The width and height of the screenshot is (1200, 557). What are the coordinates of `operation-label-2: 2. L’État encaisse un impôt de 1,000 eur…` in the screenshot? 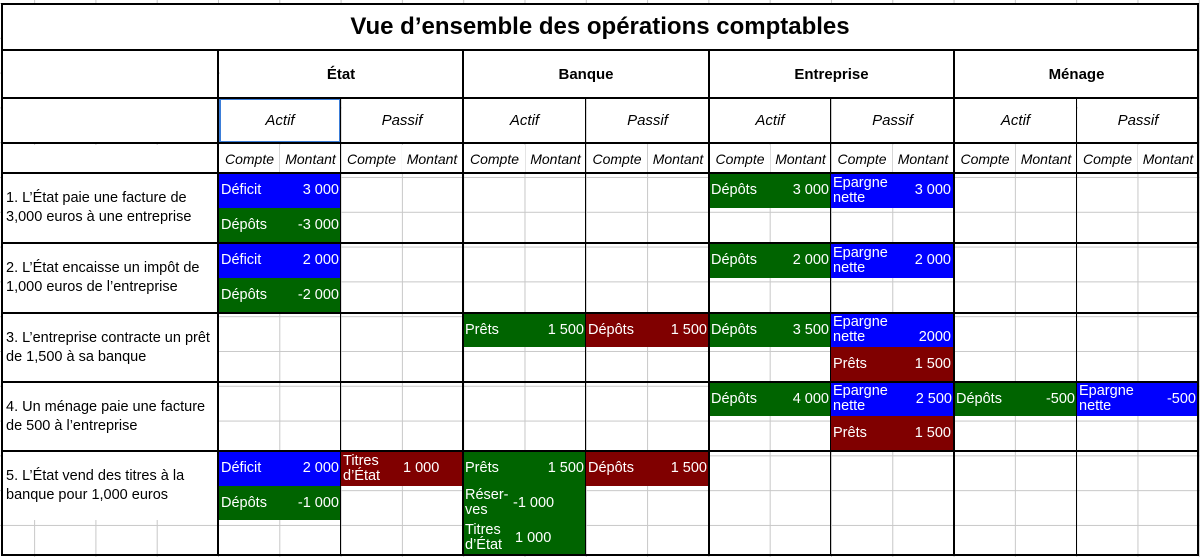 It's located at (110, 278).